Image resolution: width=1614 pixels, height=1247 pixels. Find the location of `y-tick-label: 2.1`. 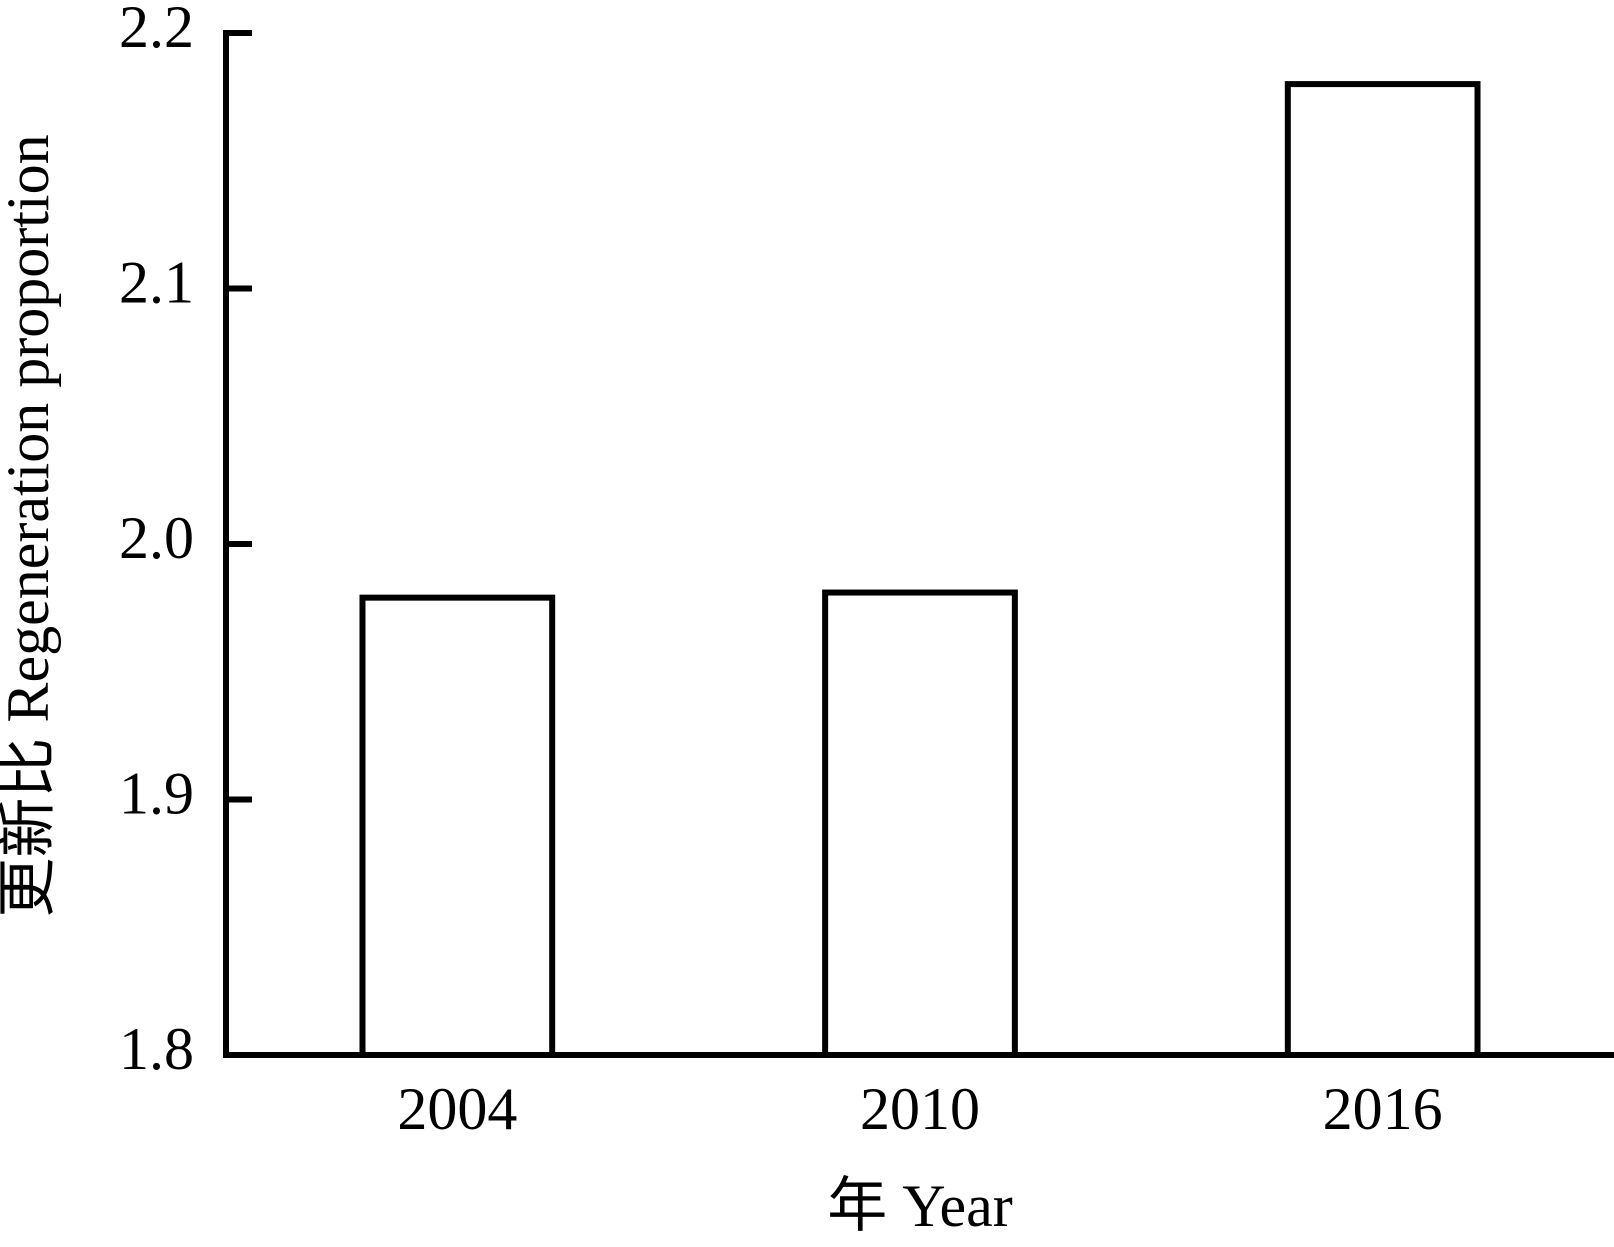

y-tick-label: 2.1 is located at coordinates (156, 282).